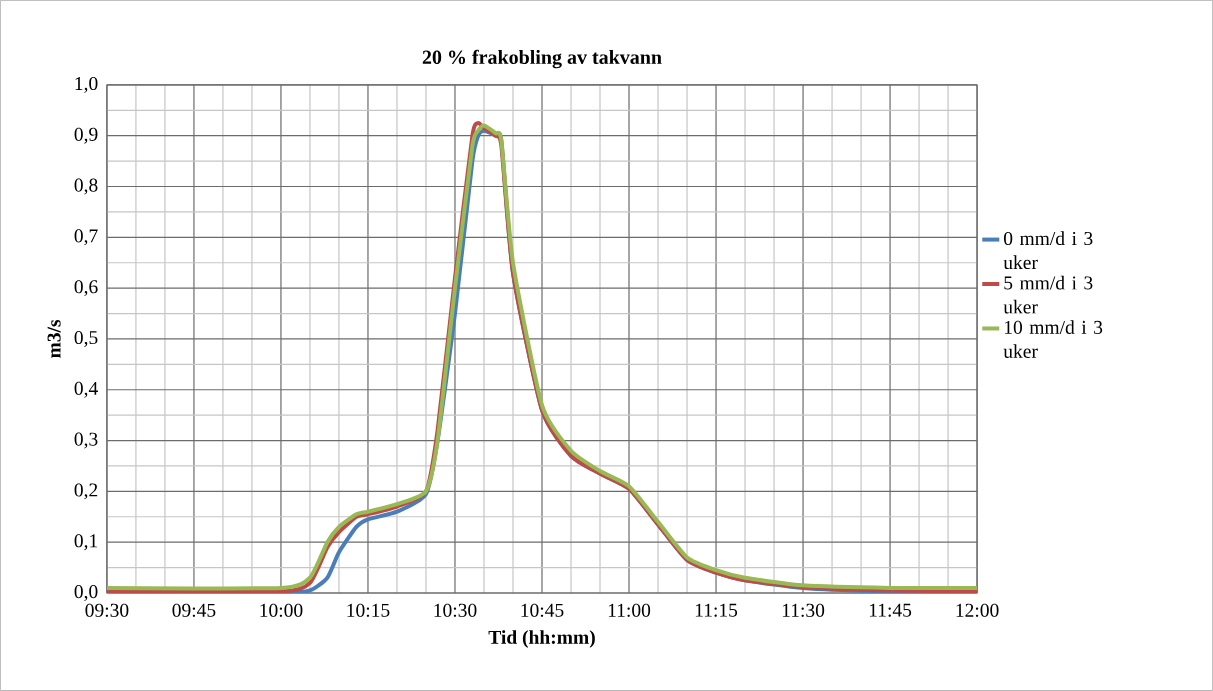  Describe the element at coordinates (86, 135) in the screenshot. I see `y-tick-label: 0,9` at that location.